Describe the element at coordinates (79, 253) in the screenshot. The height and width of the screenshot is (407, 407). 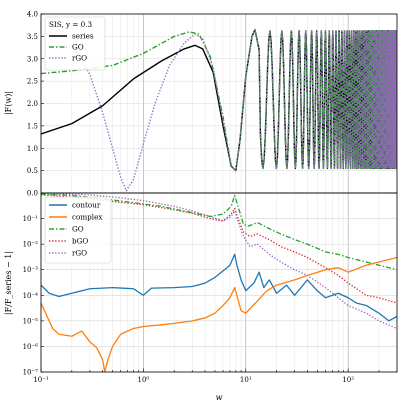
I see `bottom-legend-label-rgo: rGO` at that location.